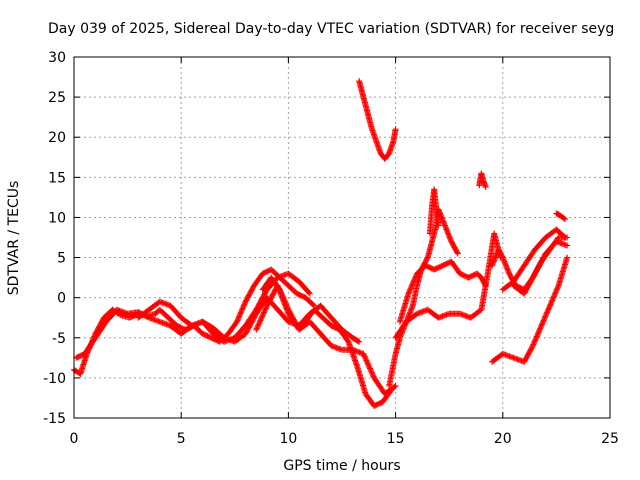  What do you see at coordinates (530, 309) in the screenshot?
I see `series-sat-m` at bounding box center [530, 309].